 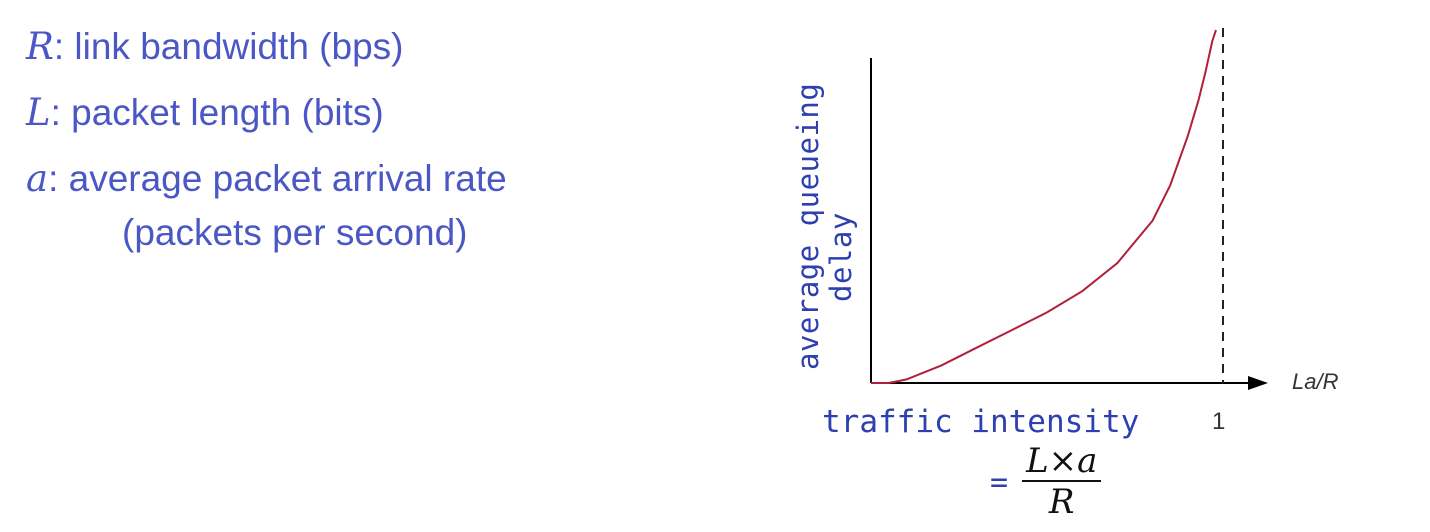 I want to click on y-axis-label: average queueing delay, so click(x=824, y=226).